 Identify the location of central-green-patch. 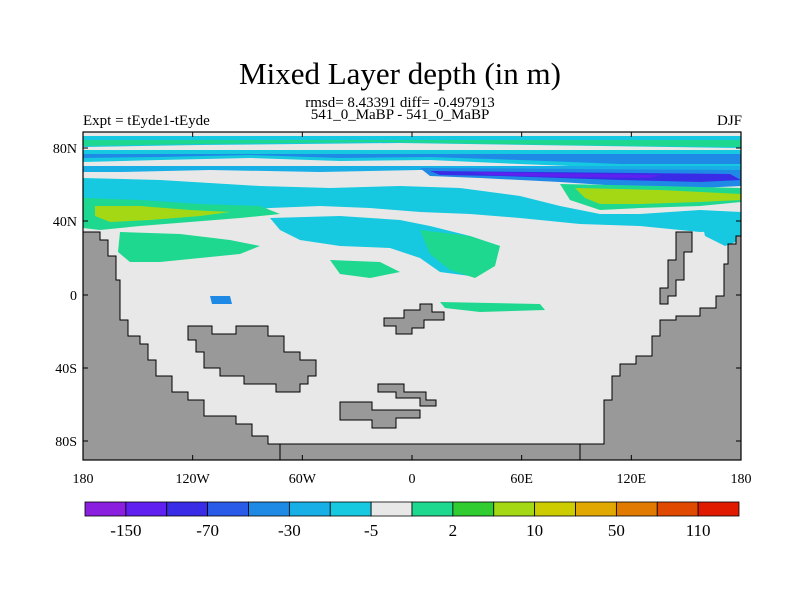
(460, 254).